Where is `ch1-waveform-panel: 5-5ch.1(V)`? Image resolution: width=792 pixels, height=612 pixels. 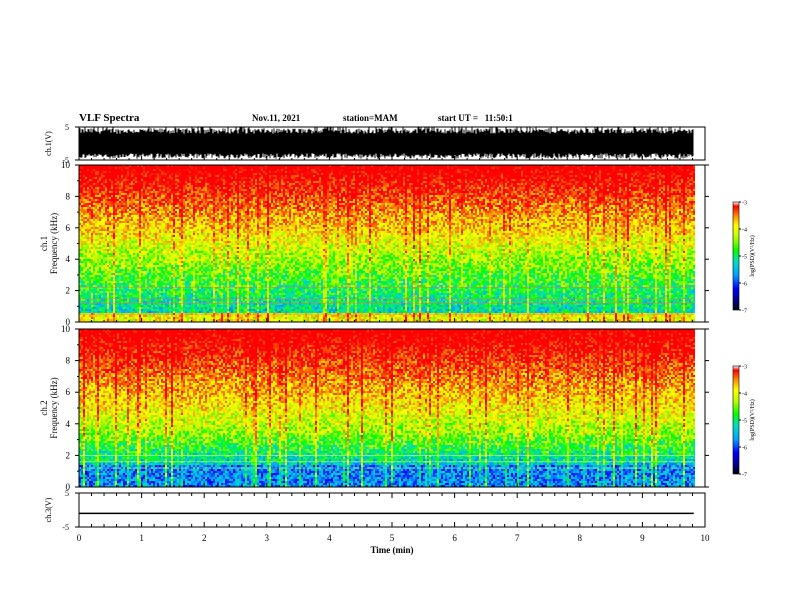 ch1-waveform-panel: 5-5ch.1(V) is located at coordinates (374, 144).